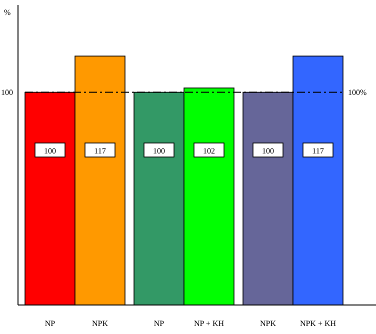 This screenshot has height=334, width=376. Describe the element at coordinates (7, 12) in the screenshot. I see `y-axis-title: %` at that location.